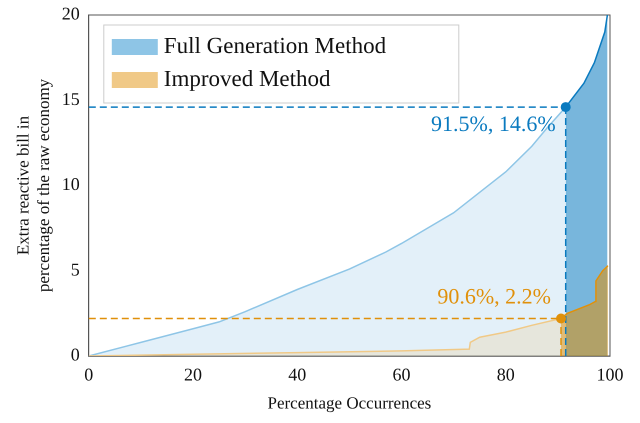 The image size is (640, 423). Describe the element at coordinates (193, 374) in the screenshot. I see `x-tick-label: 20` at that location.